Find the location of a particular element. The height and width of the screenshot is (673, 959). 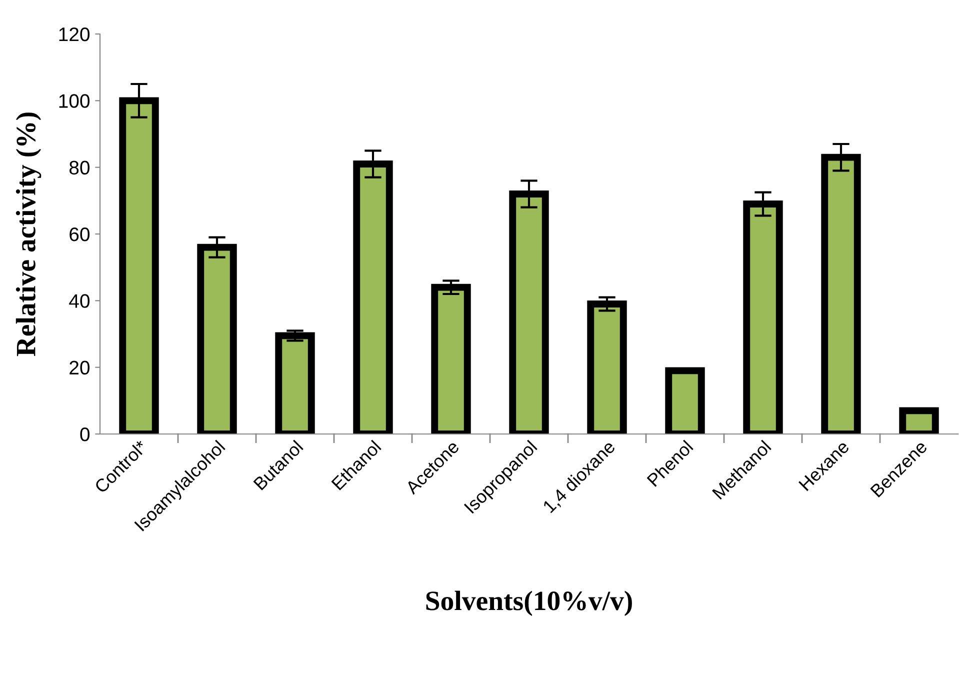

y-tick-label: 100 is located at coordinates (74, 101).